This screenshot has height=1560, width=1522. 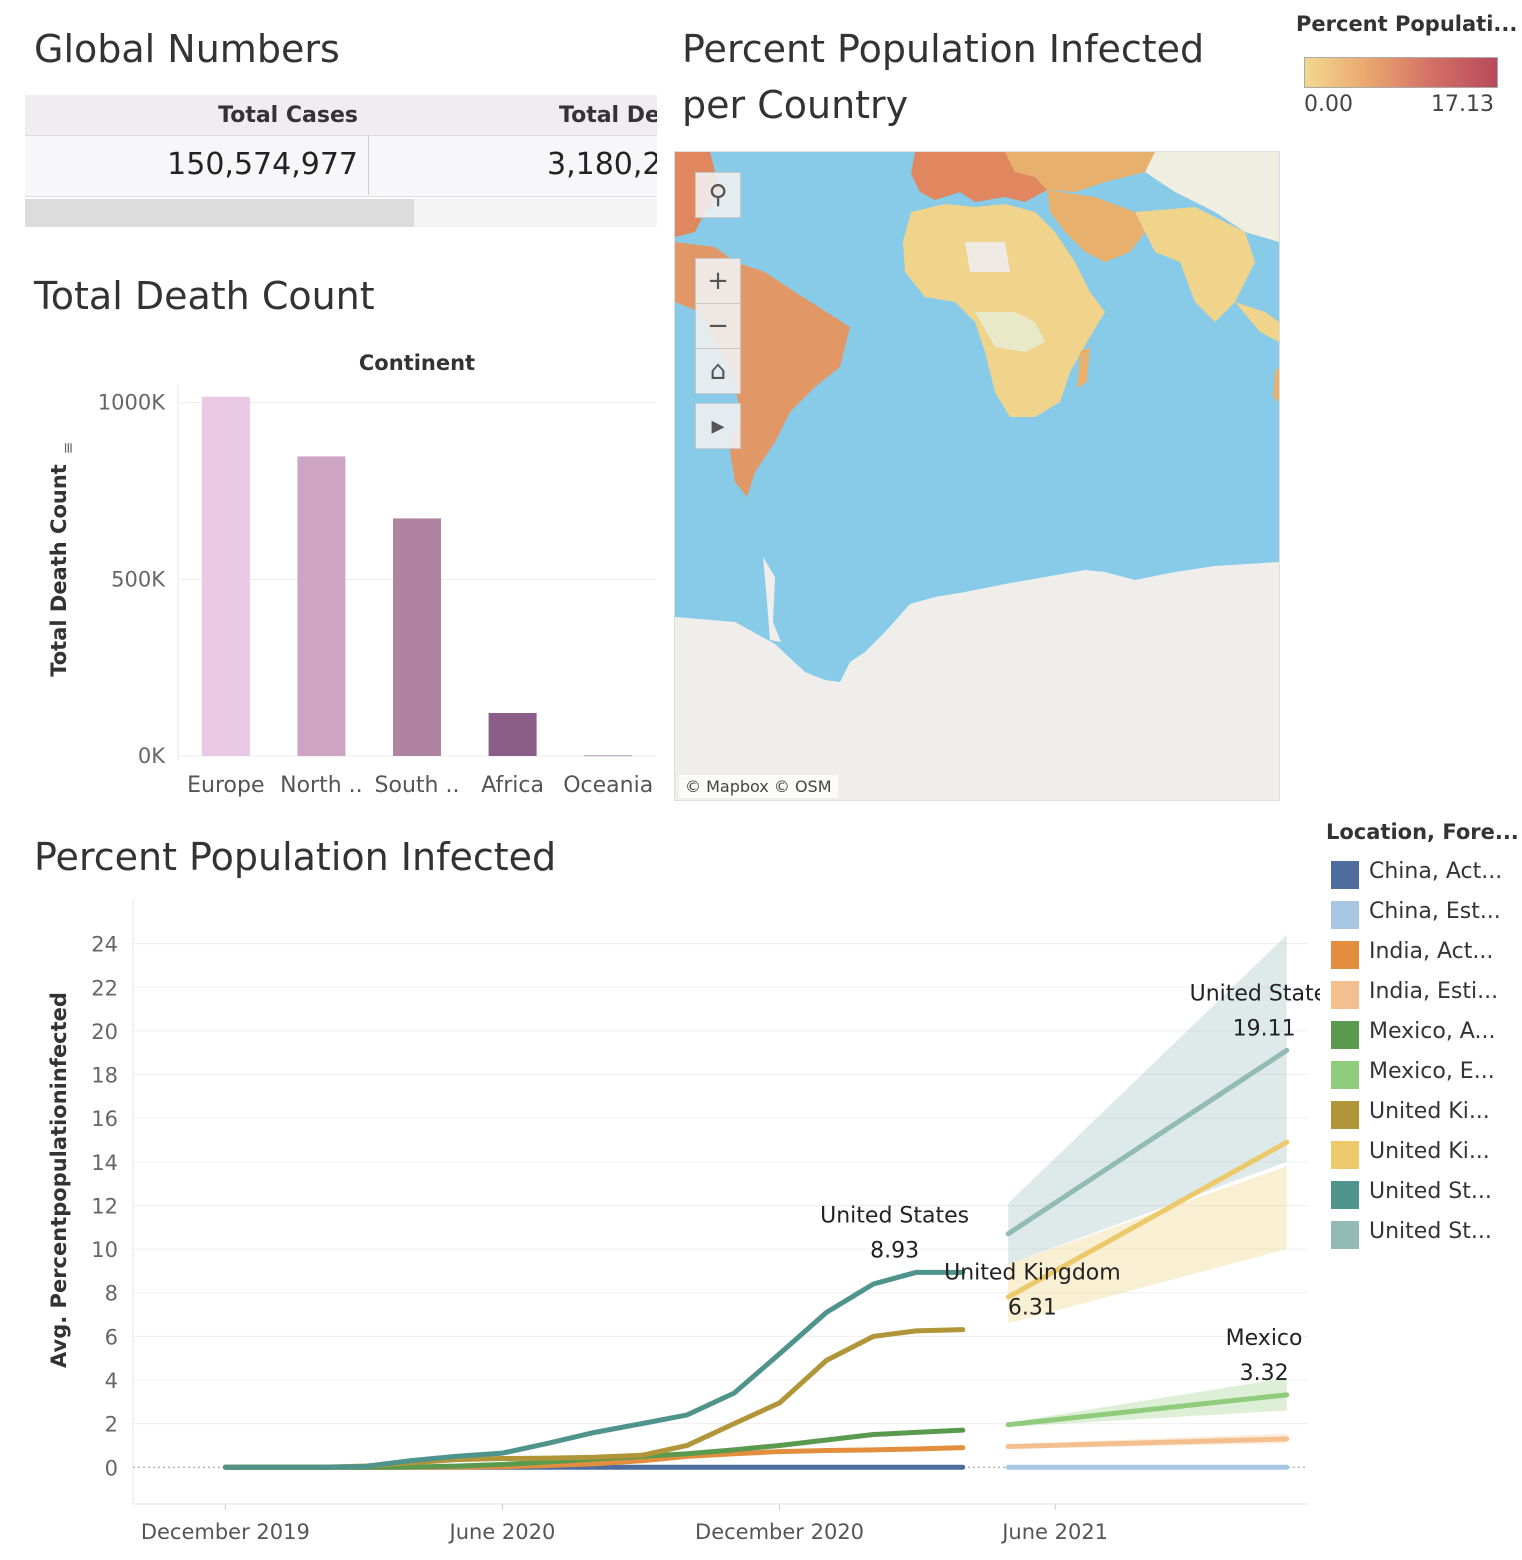 I want to click on southeast-asia-land, so click(x=1257, y=322).